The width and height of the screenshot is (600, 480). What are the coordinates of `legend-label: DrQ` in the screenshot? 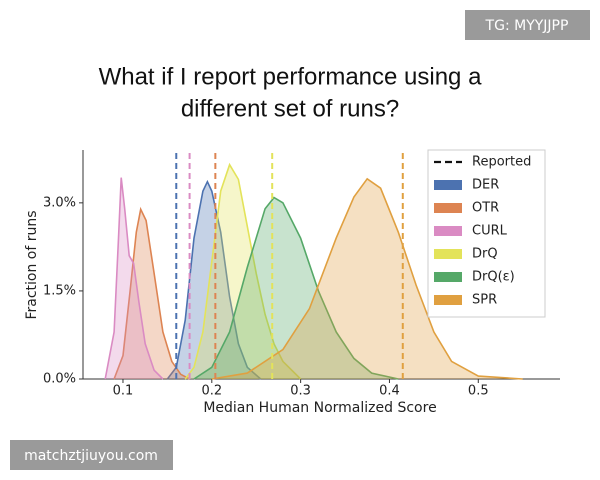 It's located at (485, 254).